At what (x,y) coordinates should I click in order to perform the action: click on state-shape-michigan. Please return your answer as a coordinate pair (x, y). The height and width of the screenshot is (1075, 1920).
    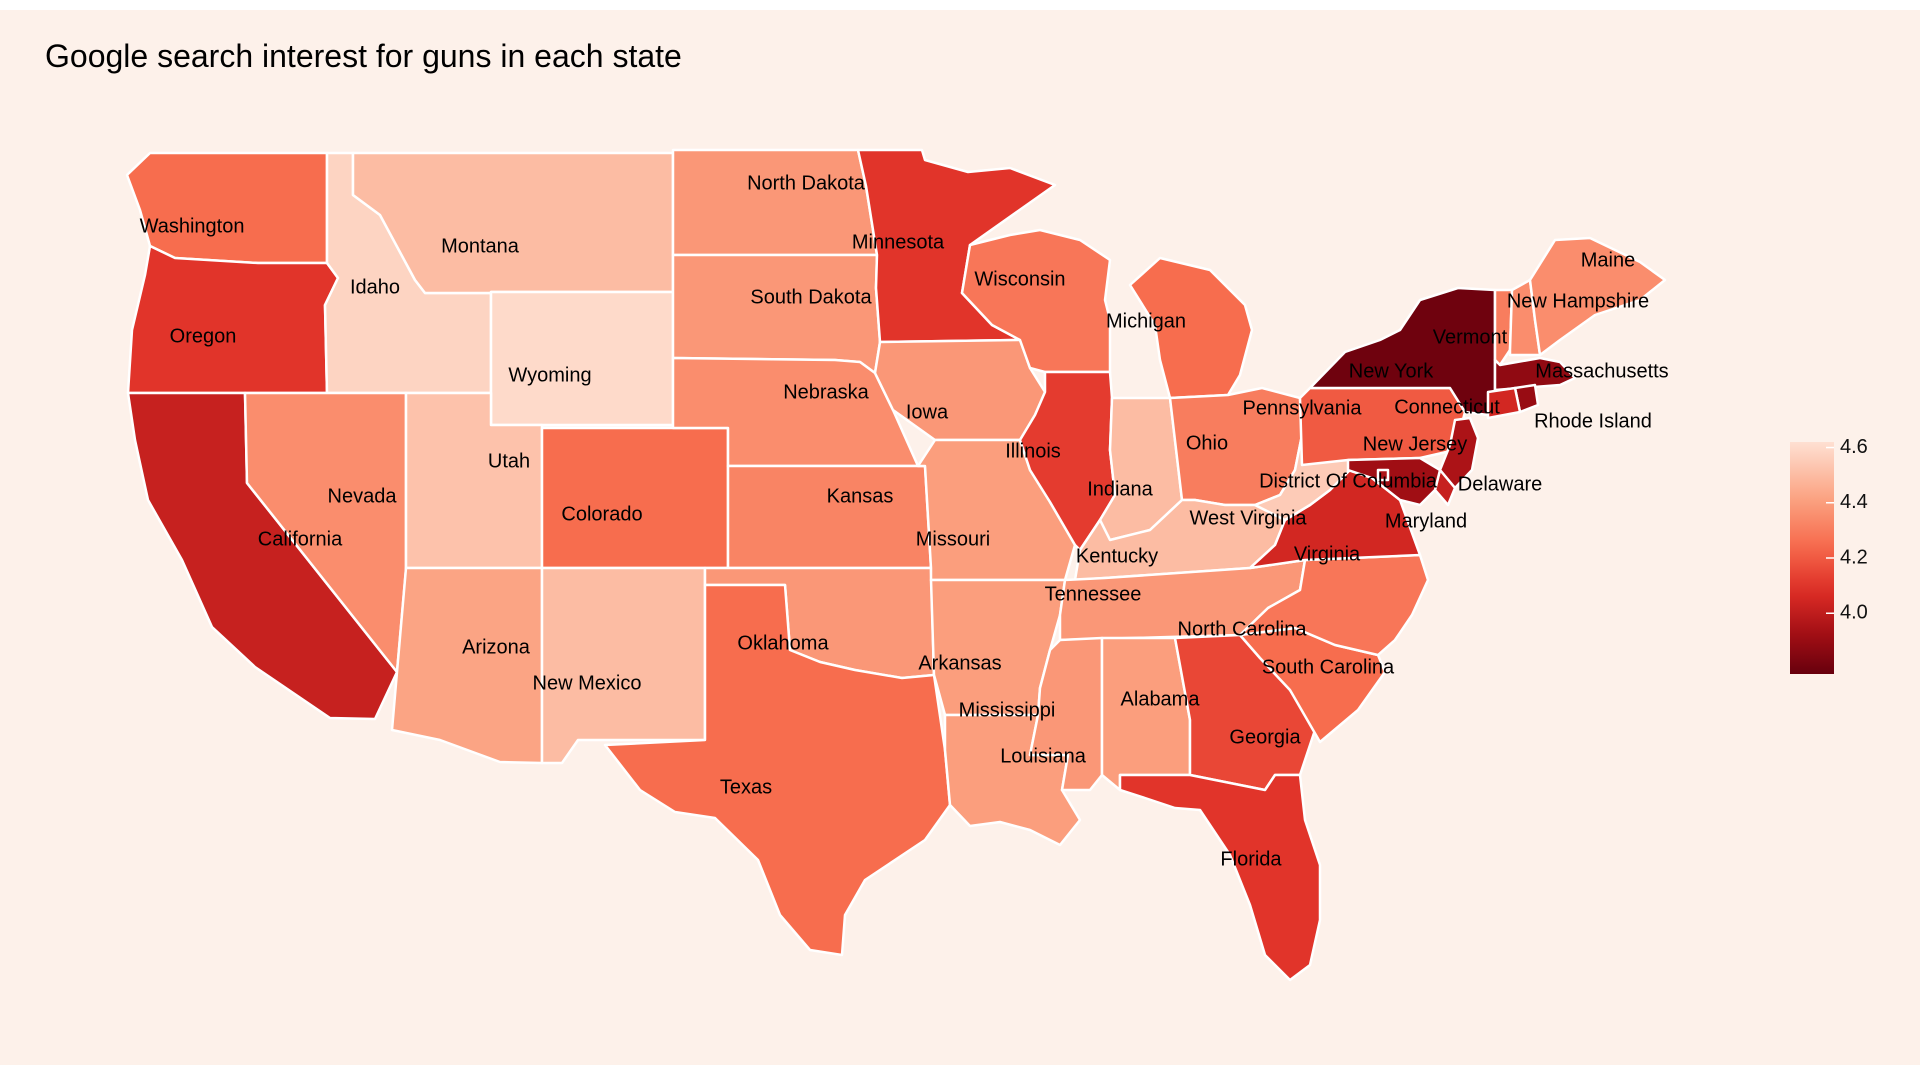
    Looking at the image, I should click on (1191, 328).